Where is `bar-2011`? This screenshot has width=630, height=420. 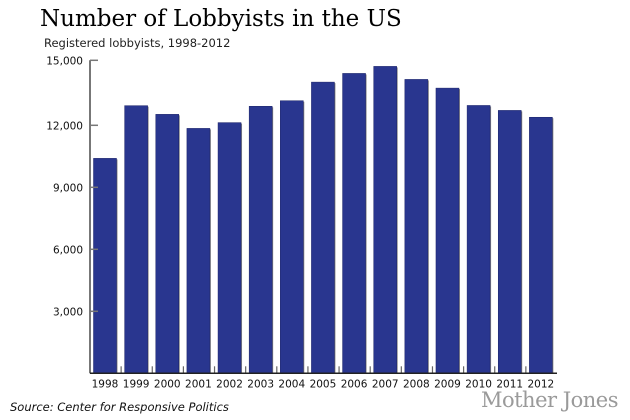
bar-2011 is located at coordinates (509, 242).